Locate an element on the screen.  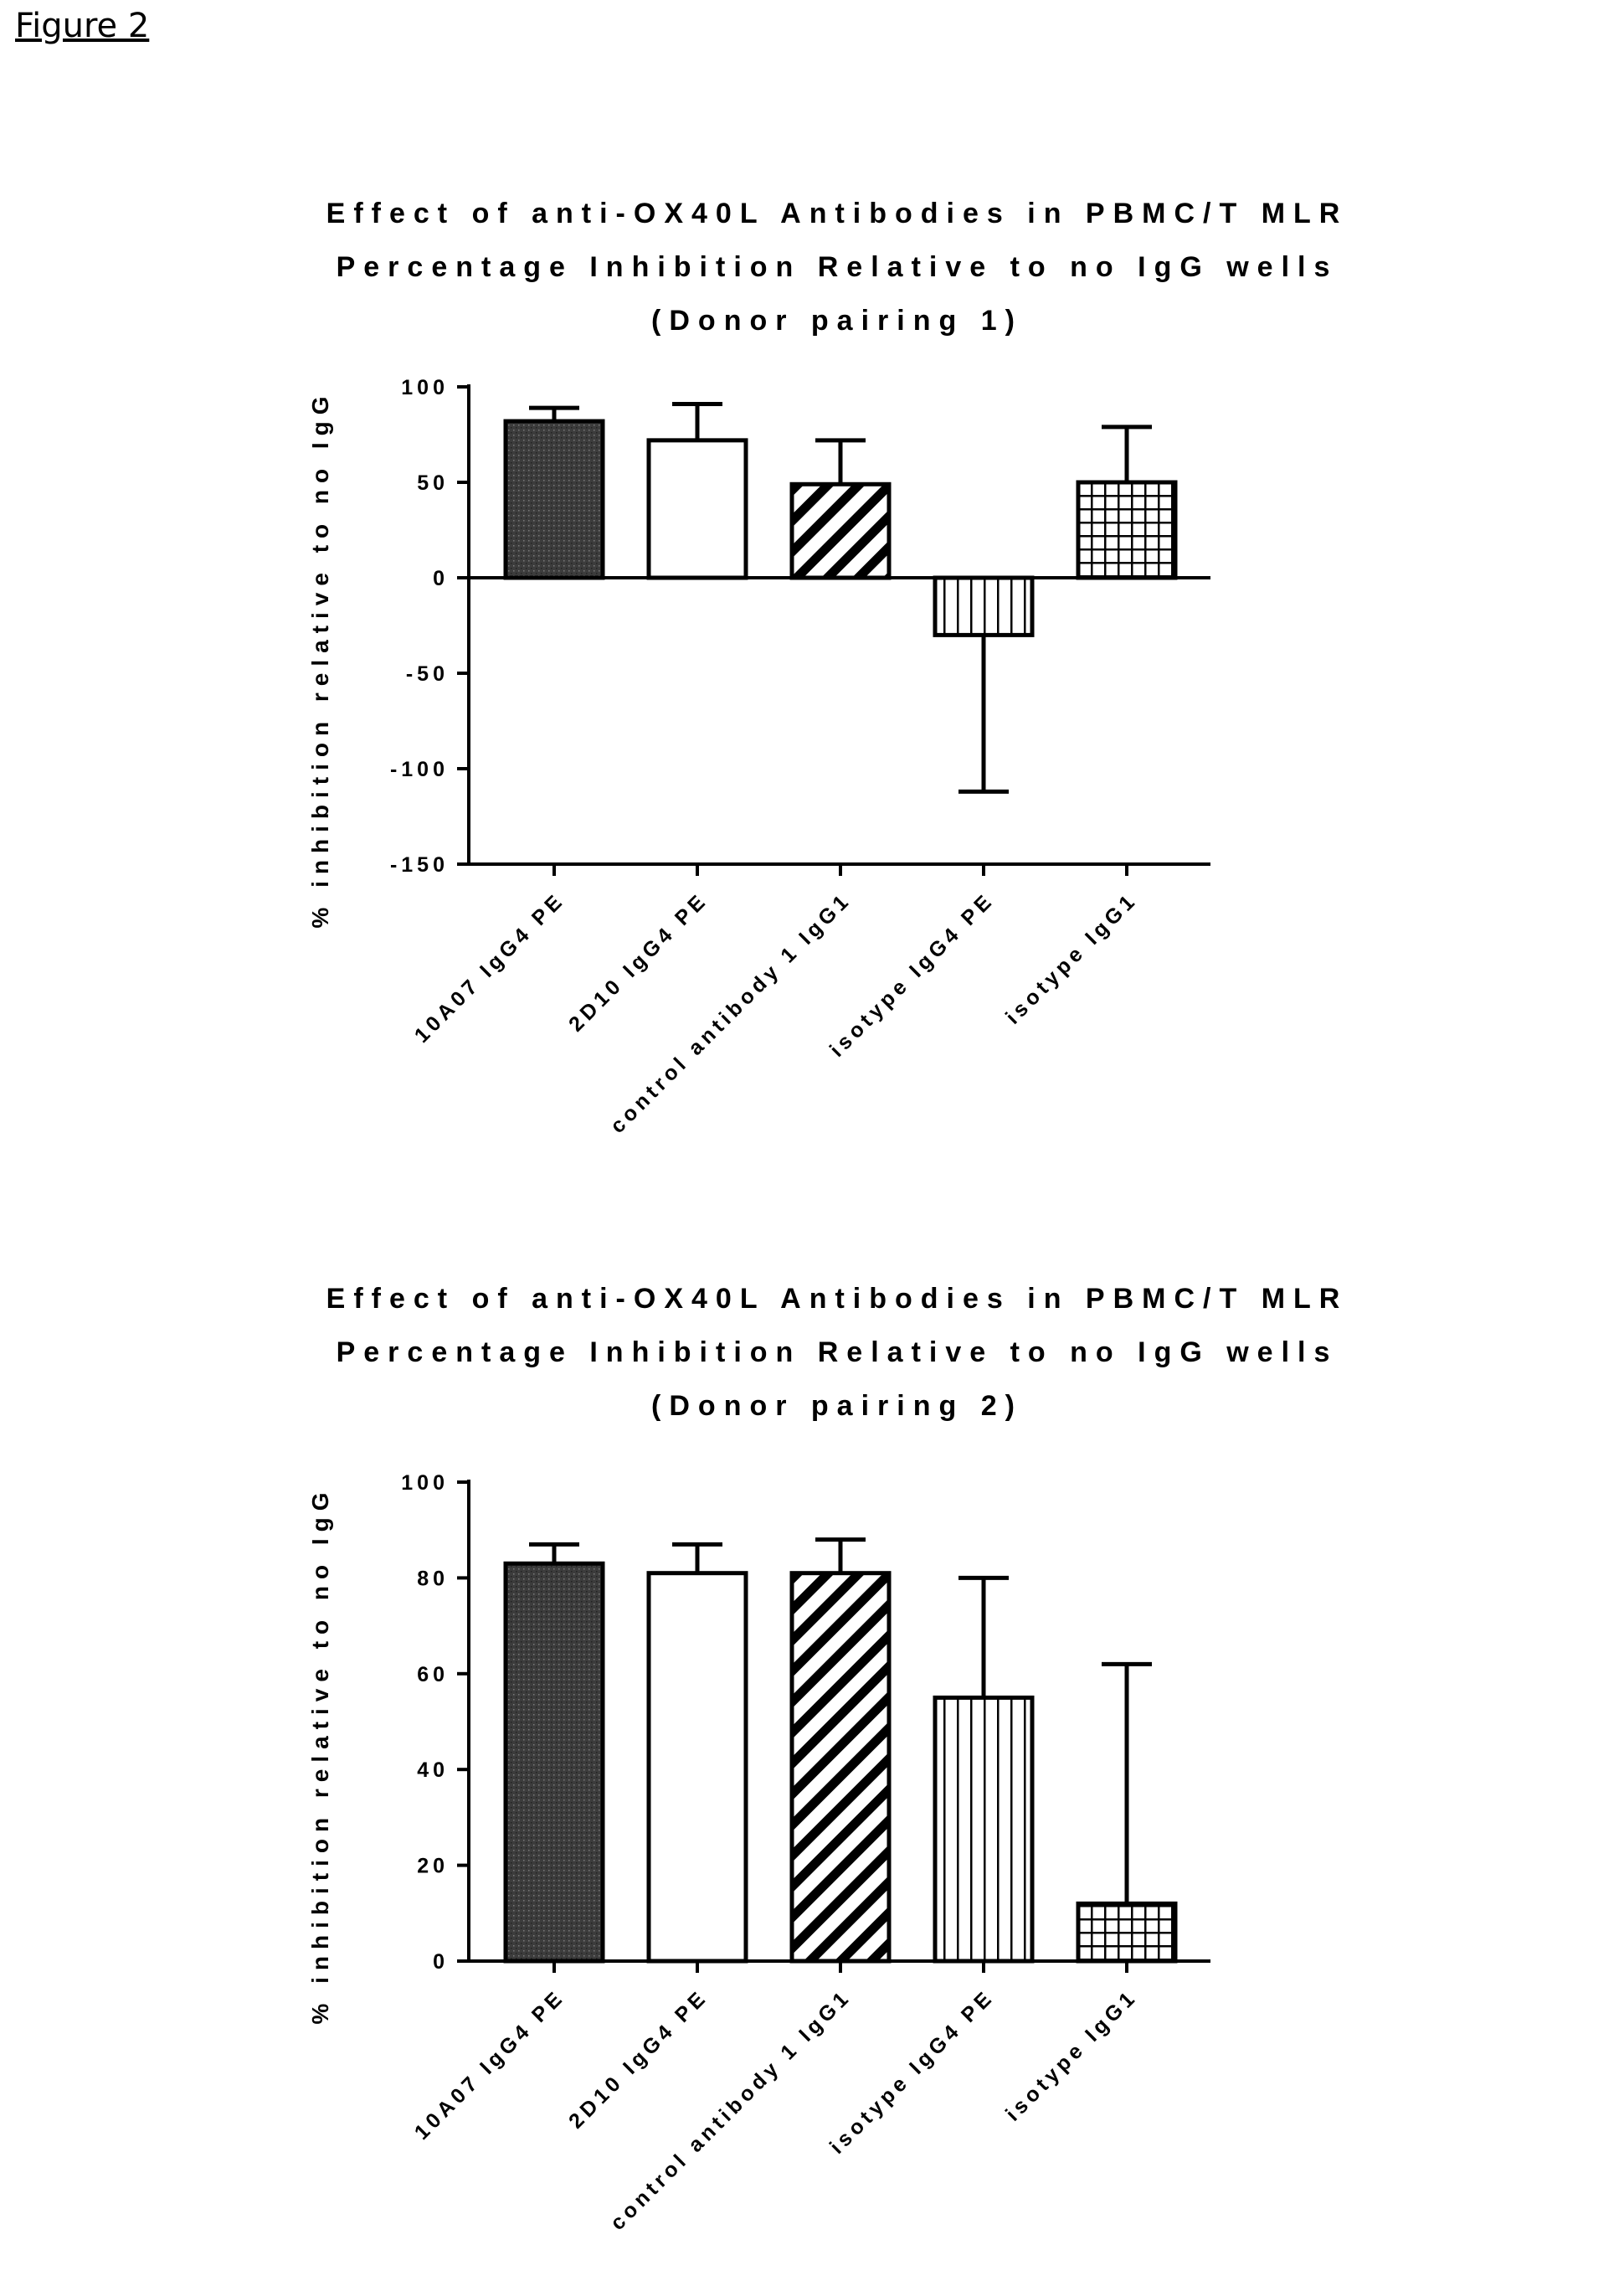
y-tick-label: 50 is located at coordinates (433, 483).